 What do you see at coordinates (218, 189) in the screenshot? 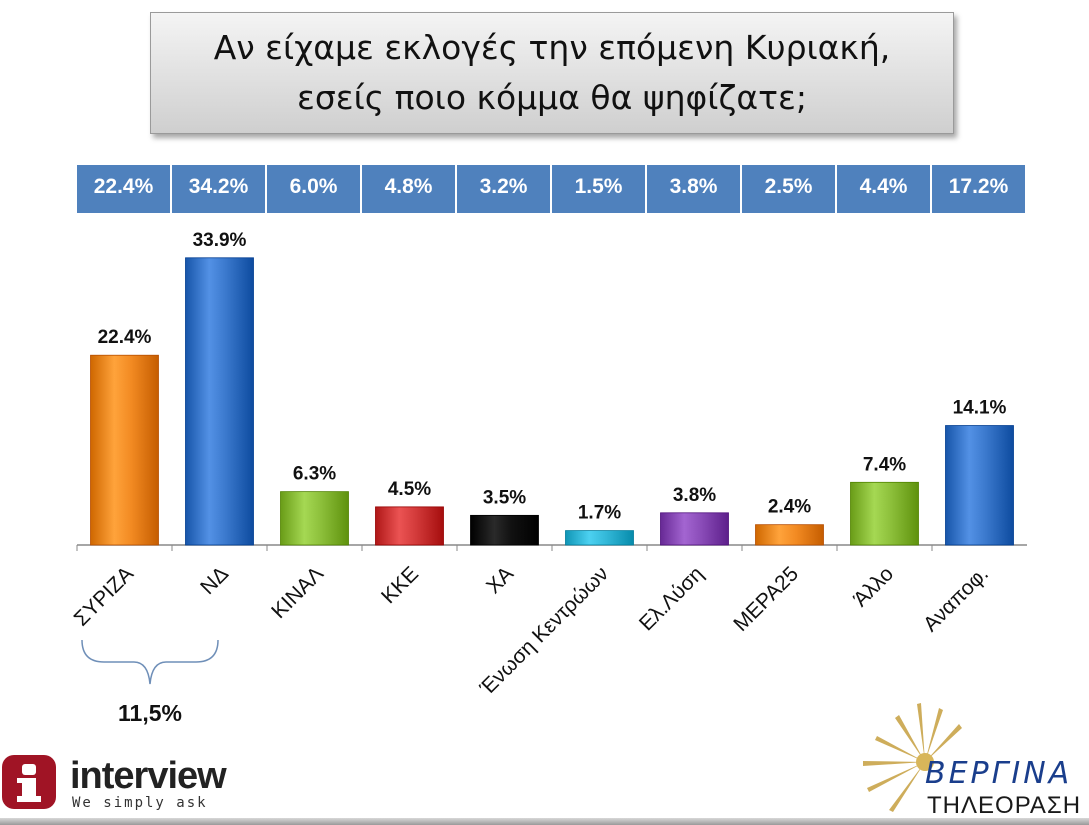
I see `previous-value-cell: 34.2%` at bounding box center [218, 189].